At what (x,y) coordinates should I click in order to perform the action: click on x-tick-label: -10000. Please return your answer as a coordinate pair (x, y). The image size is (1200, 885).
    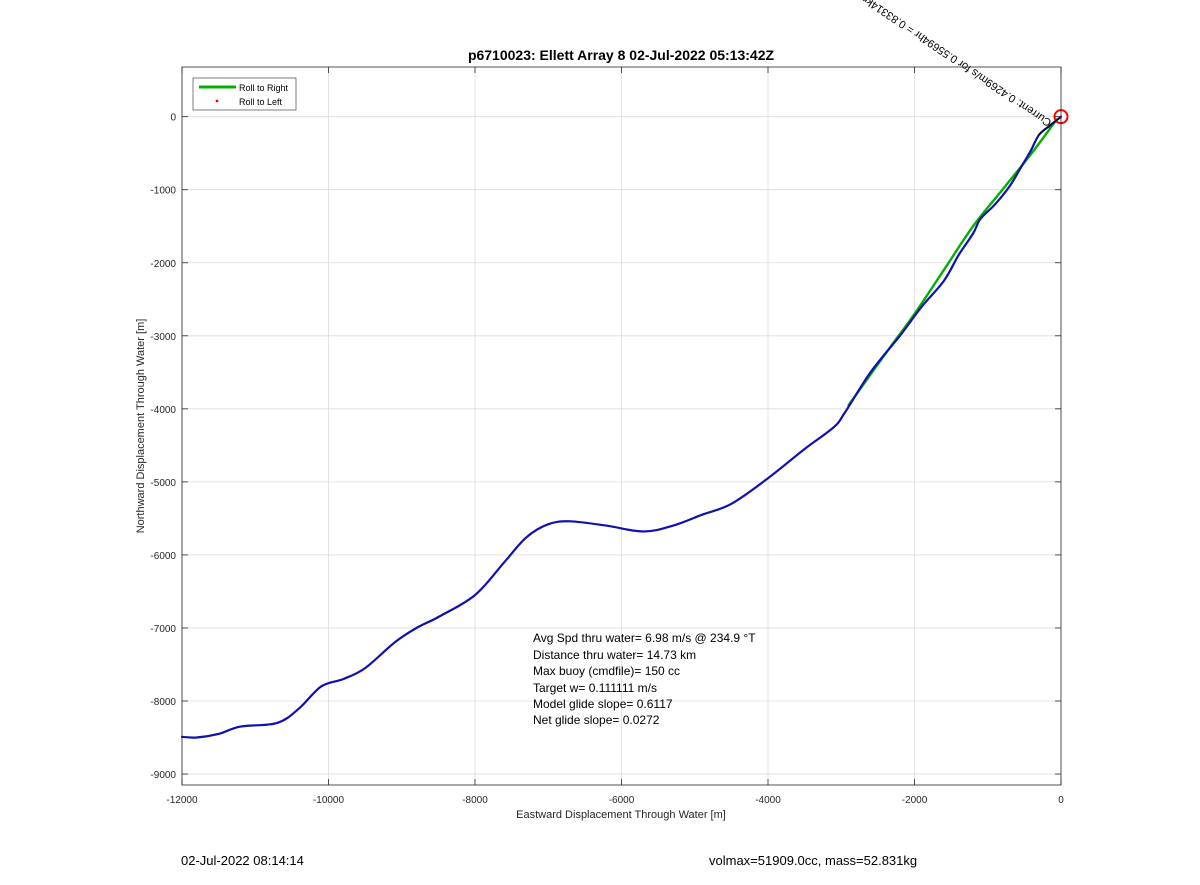
    Looking at the image, I should click on (329, 800).